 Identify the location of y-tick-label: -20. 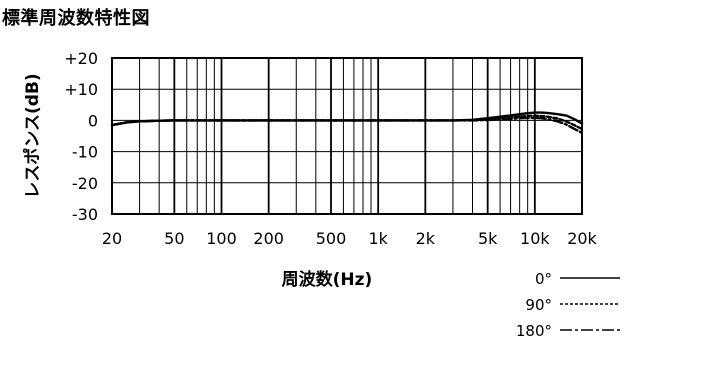
(85, 183).